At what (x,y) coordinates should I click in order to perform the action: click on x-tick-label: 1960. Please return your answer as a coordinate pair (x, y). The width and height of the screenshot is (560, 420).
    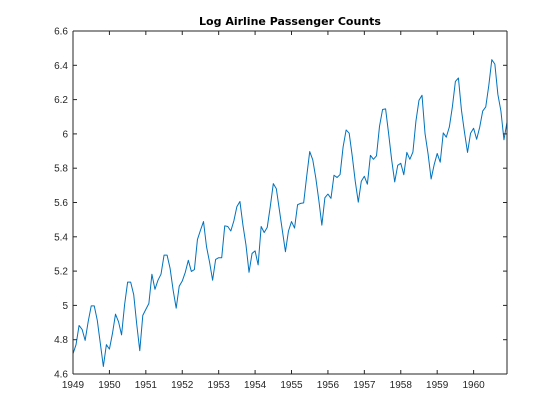
    Looking at the image, I should click on (473, 385).